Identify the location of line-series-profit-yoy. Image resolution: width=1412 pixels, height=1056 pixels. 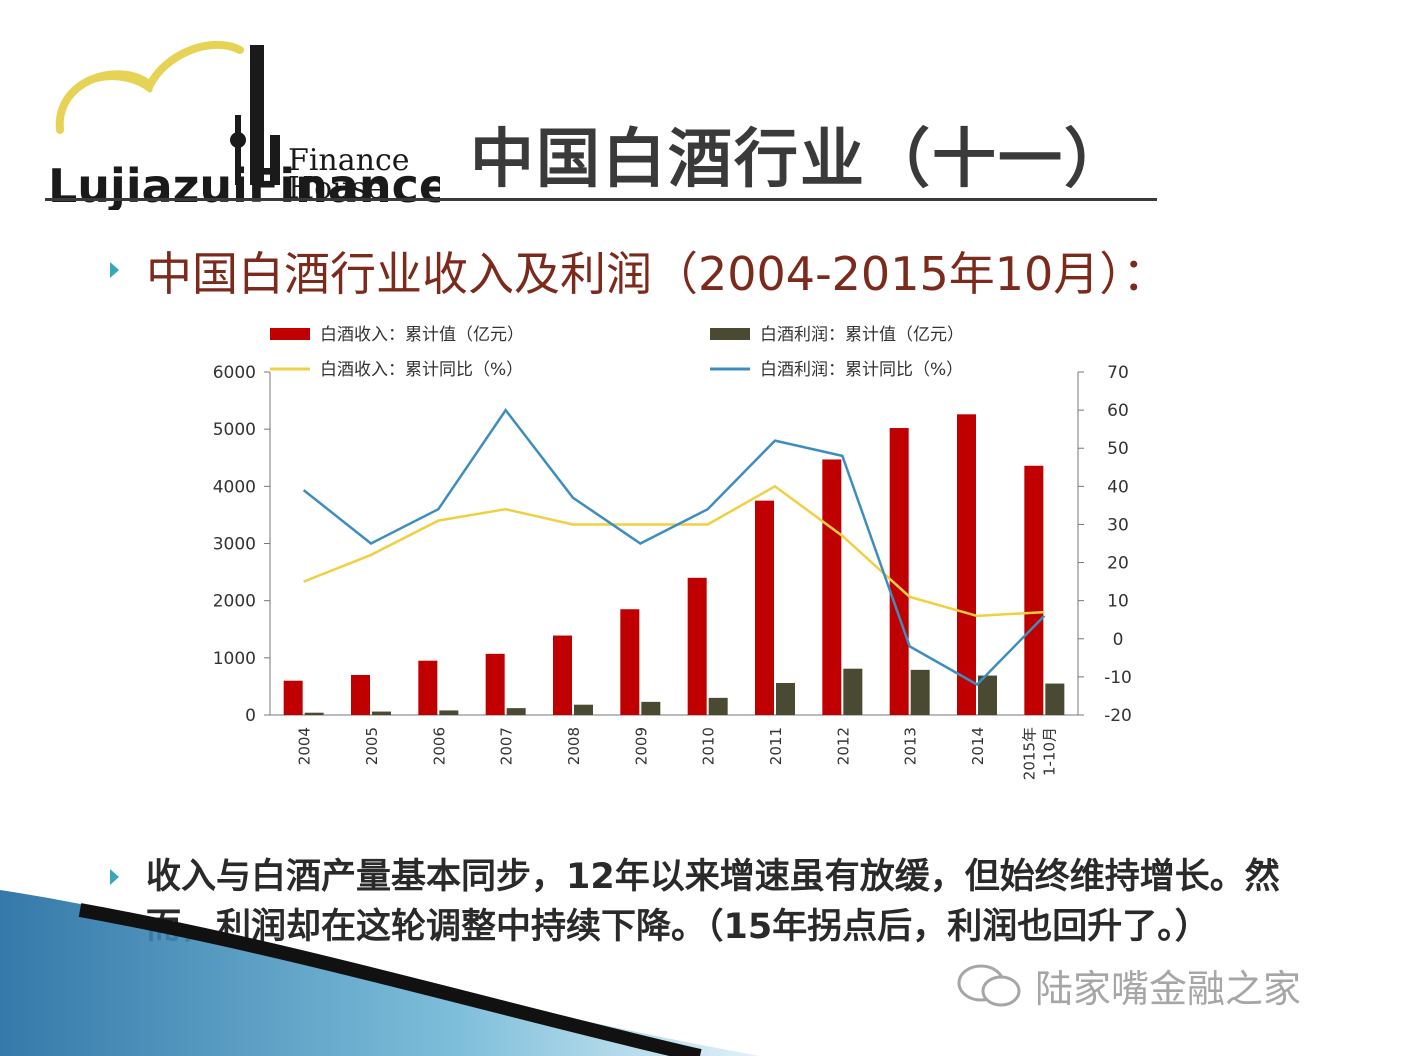
(674, 547).